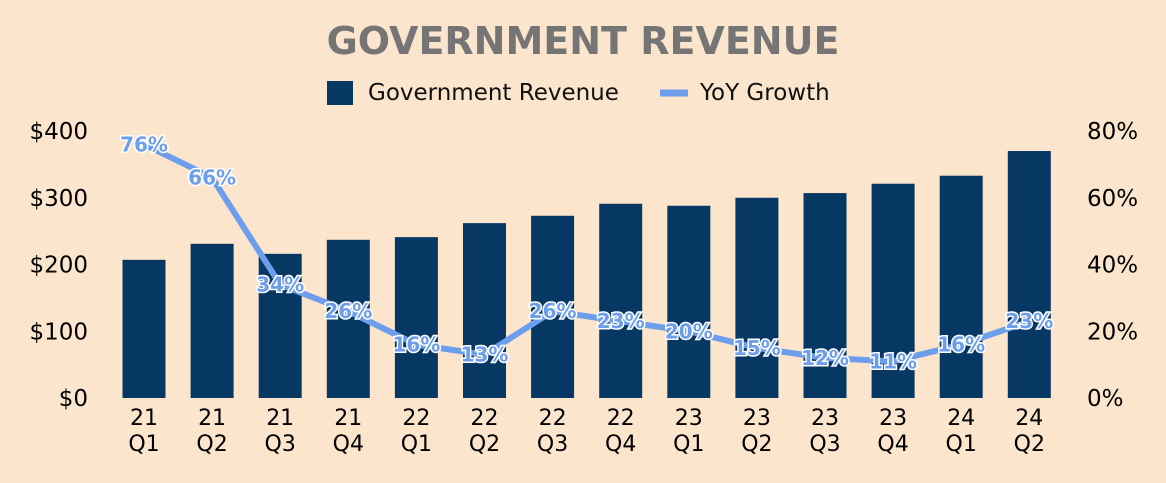 Image resolution: width=1166 pixels, height=483 pixels. I want to click on growth-data-label: 66%, so click(212, 178).